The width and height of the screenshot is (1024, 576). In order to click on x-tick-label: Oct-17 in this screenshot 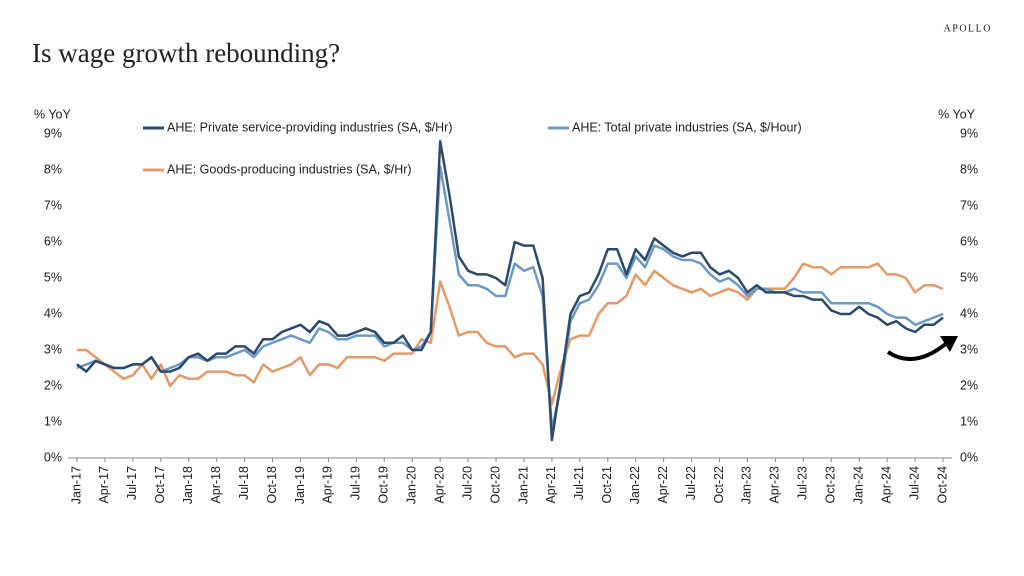, I will do `click(160, 485)`.